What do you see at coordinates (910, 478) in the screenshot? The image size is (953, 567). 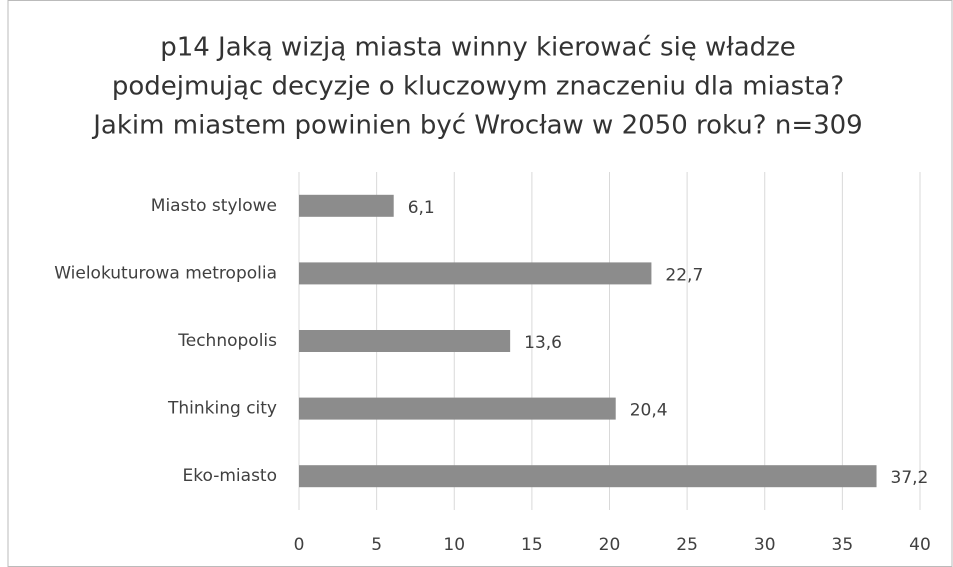 I see `data-label: 37,2` at bounding box center [910, 478].